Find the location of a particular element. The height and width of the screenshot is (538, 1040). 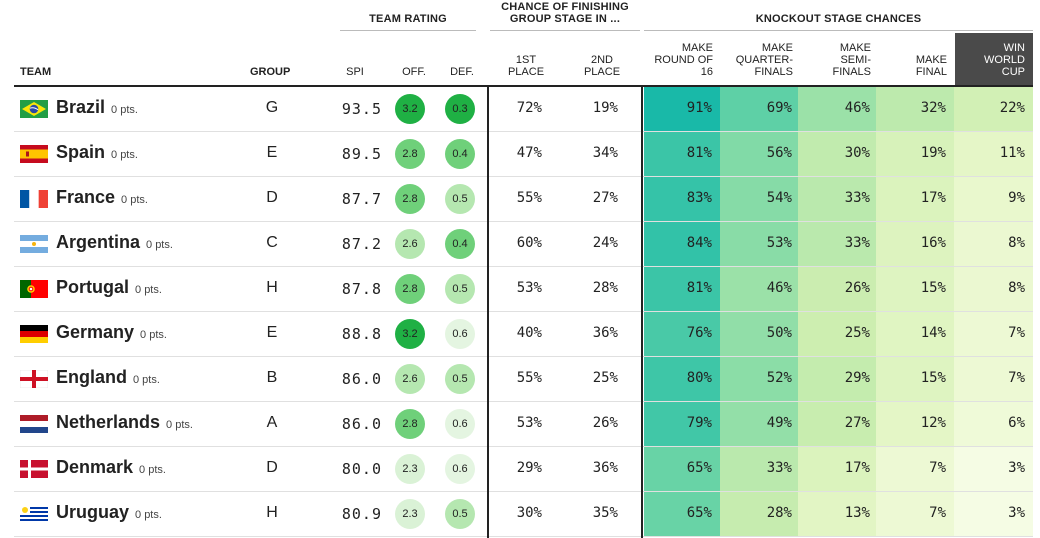

final-value: 32% is located at coordinates (933, 108).